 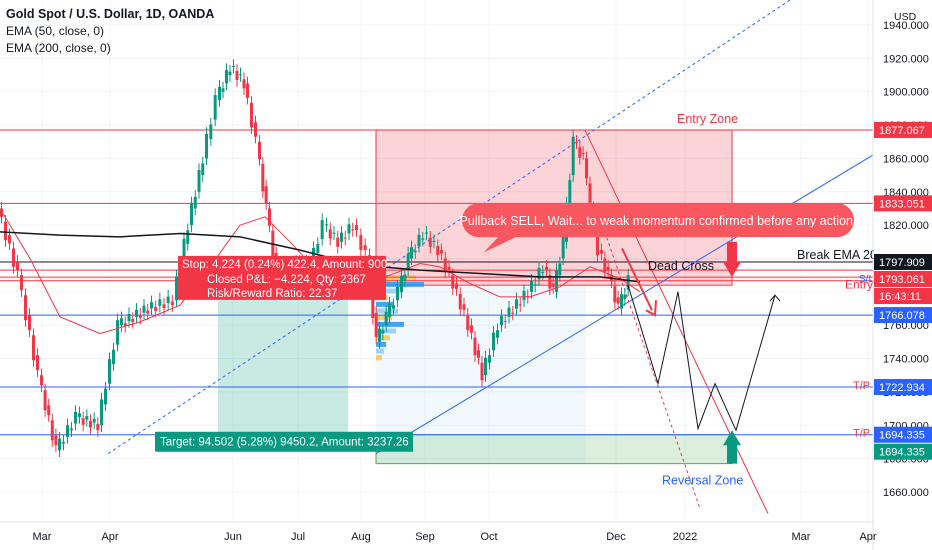 I want to click on x-tick-label: Aug, so click(x=361, y=537).